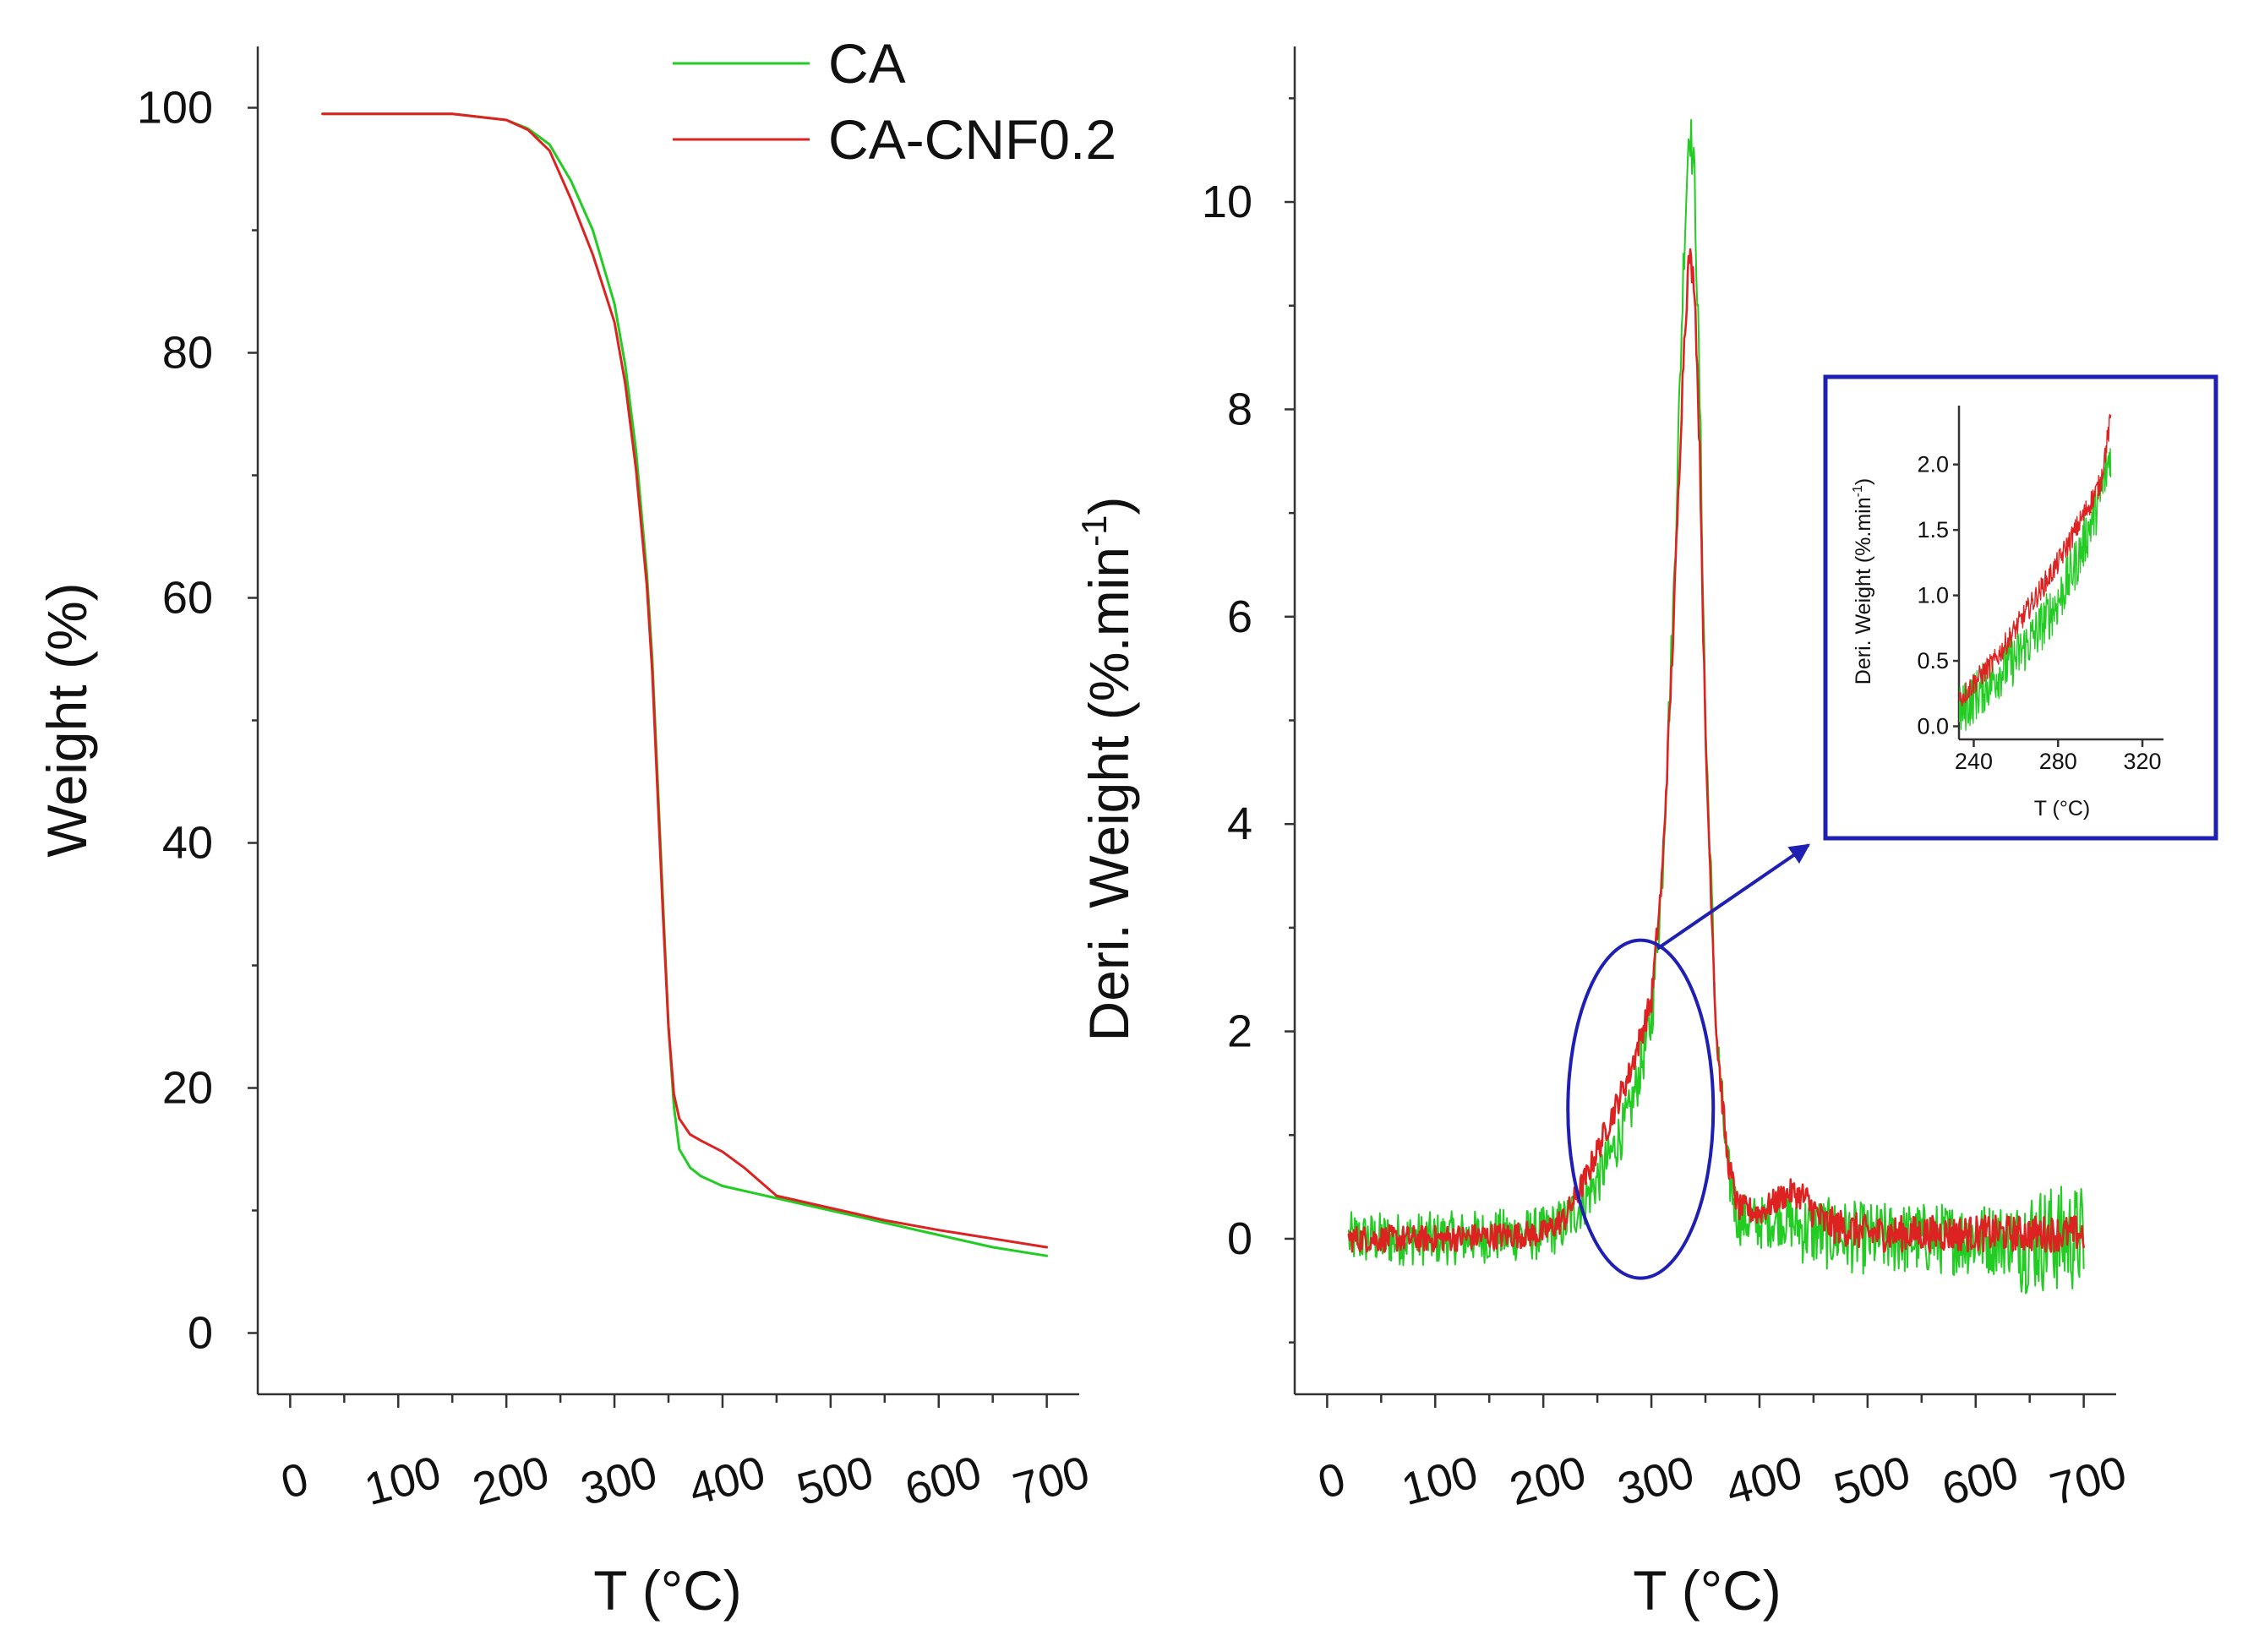 This screenshot has width=2248, height=1652. I want to click on right-y-axis-title-close: ), so click(1109, 506).